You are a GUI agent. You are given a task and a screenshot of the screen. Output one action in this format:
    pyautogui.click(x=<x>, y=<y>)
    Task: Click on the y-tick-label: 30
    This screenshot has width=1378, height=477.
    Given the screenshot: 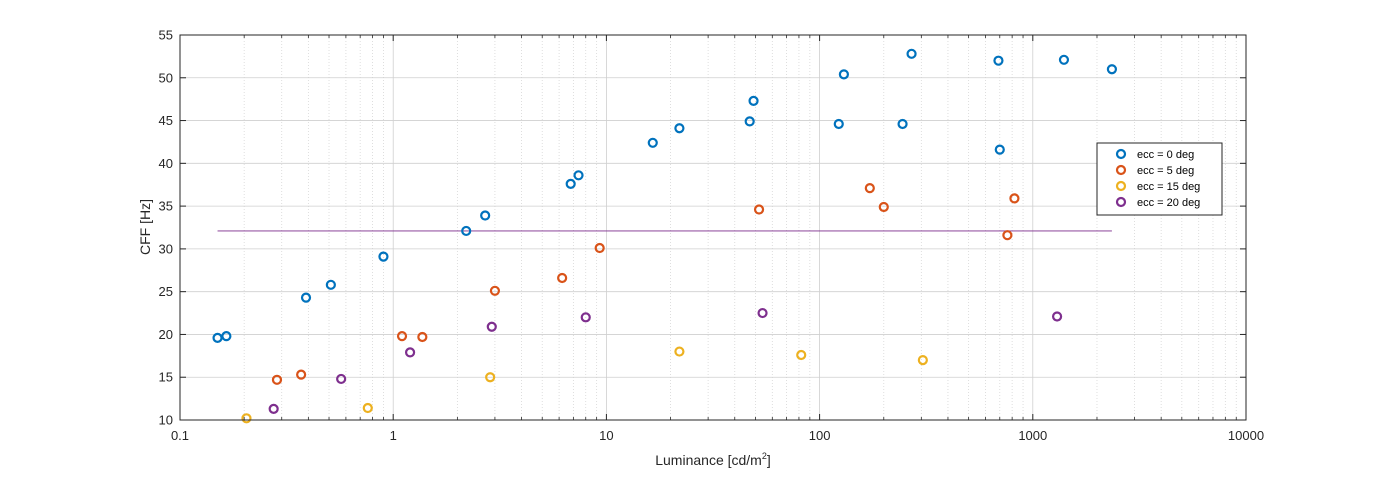 What is the action you would take?
    pyautogui.click(x=166, y=248)
    